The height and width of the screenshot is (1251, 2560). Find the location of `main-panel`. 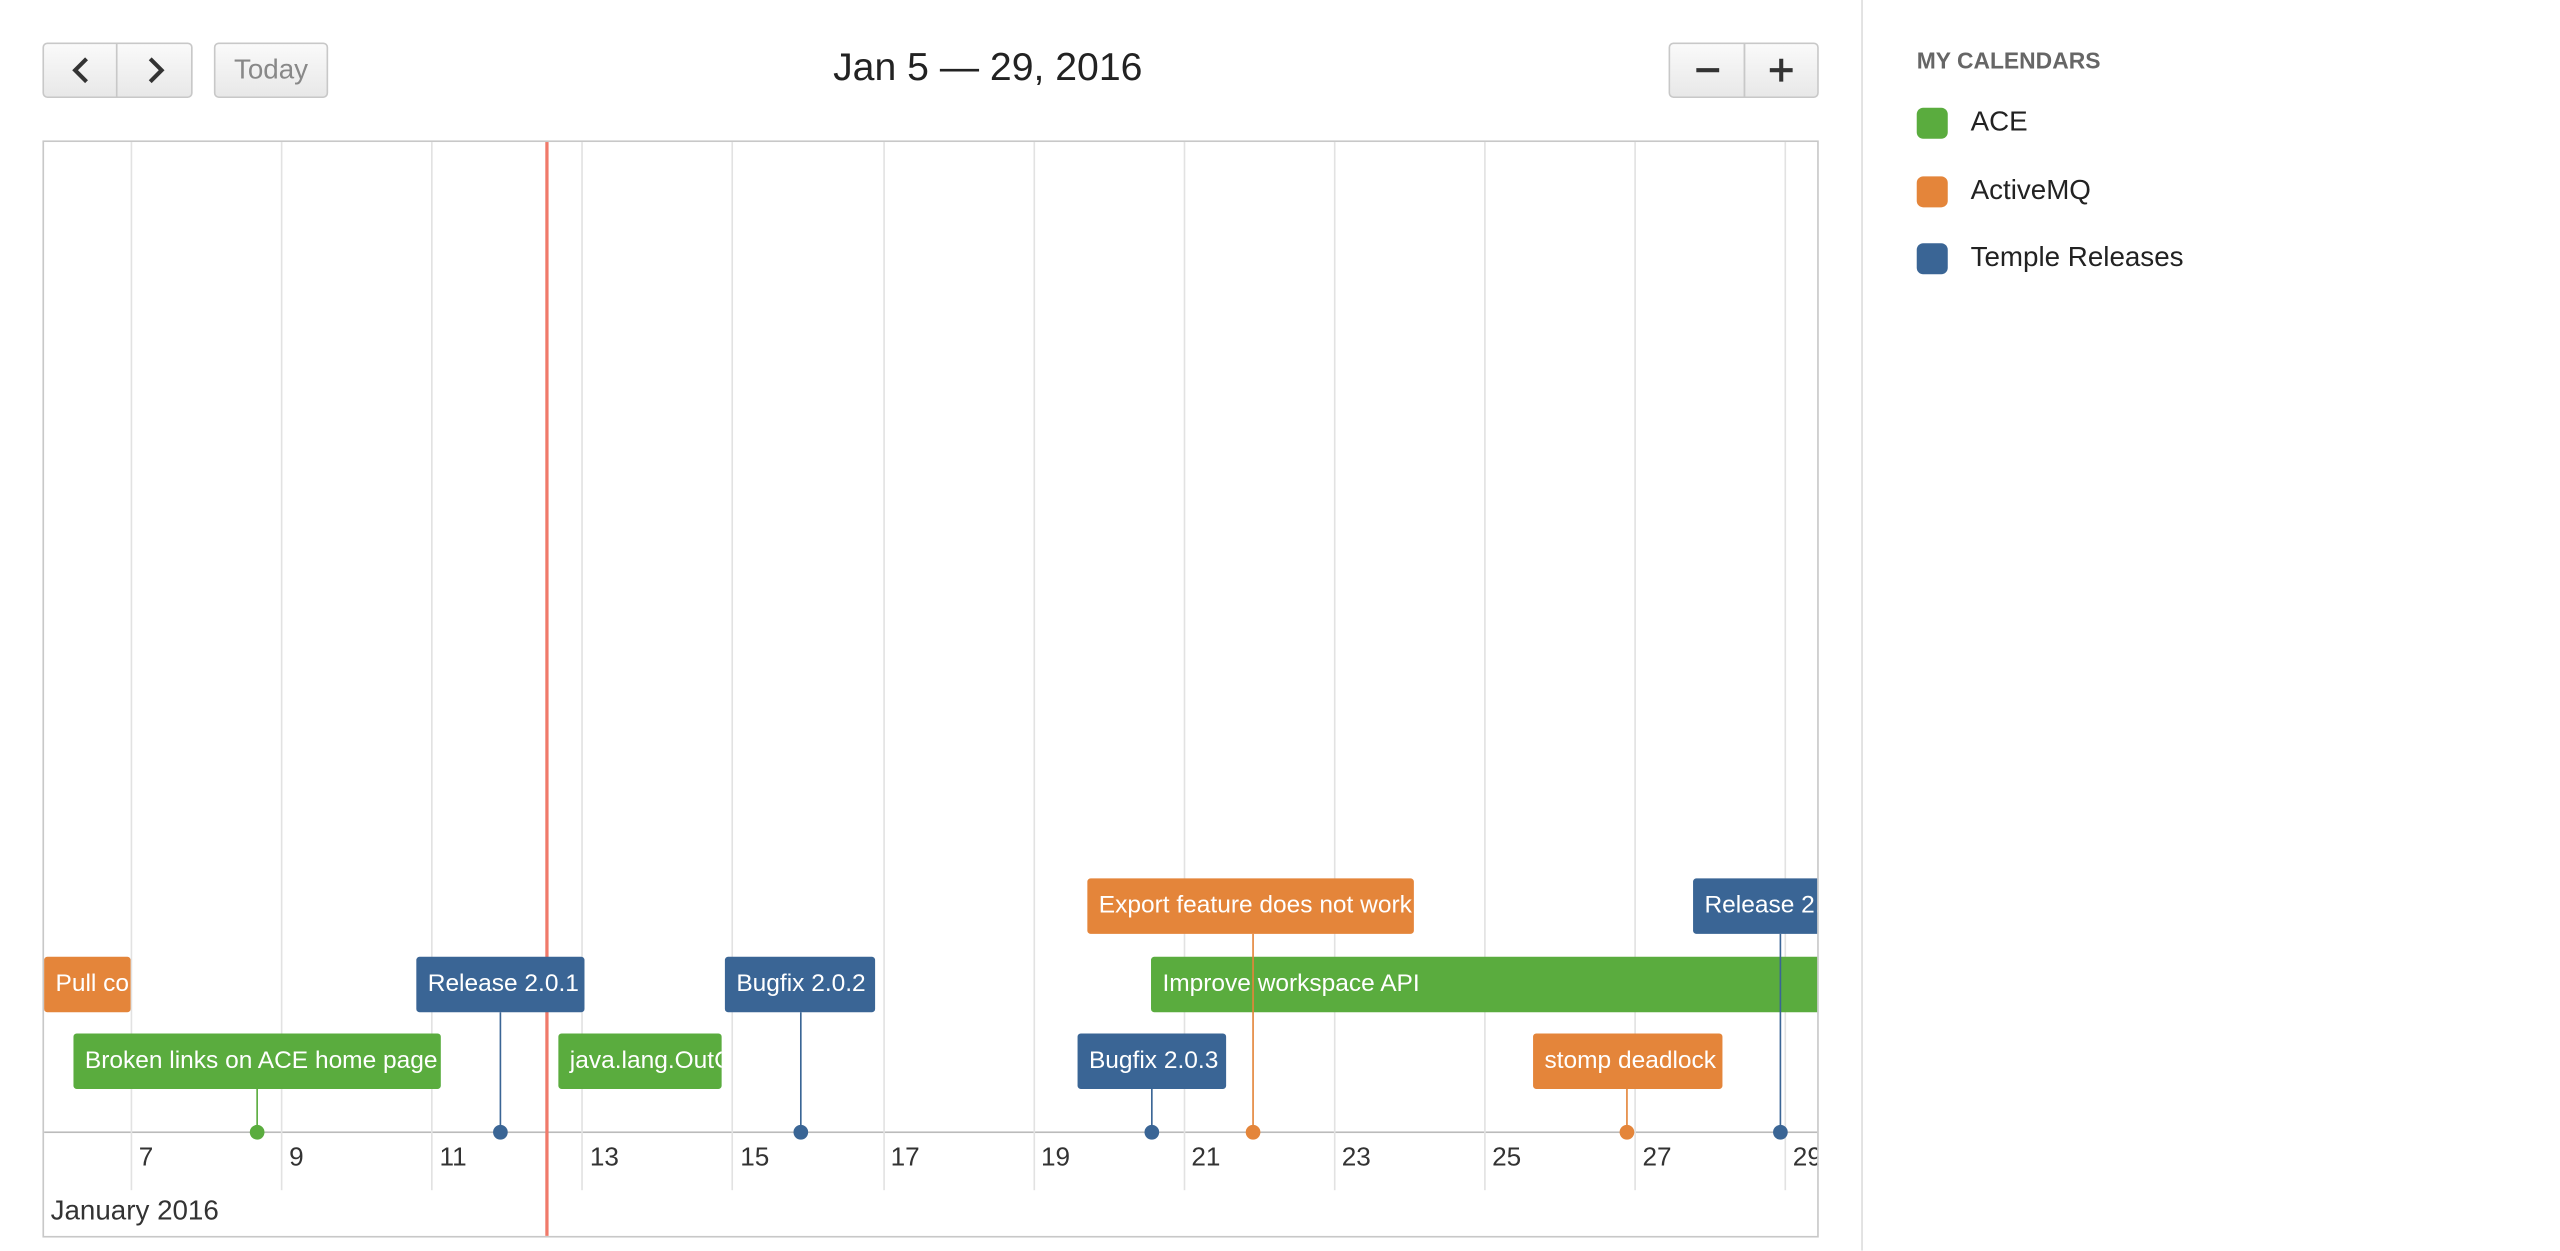

main-panel is located at coordinates (1862, 625).